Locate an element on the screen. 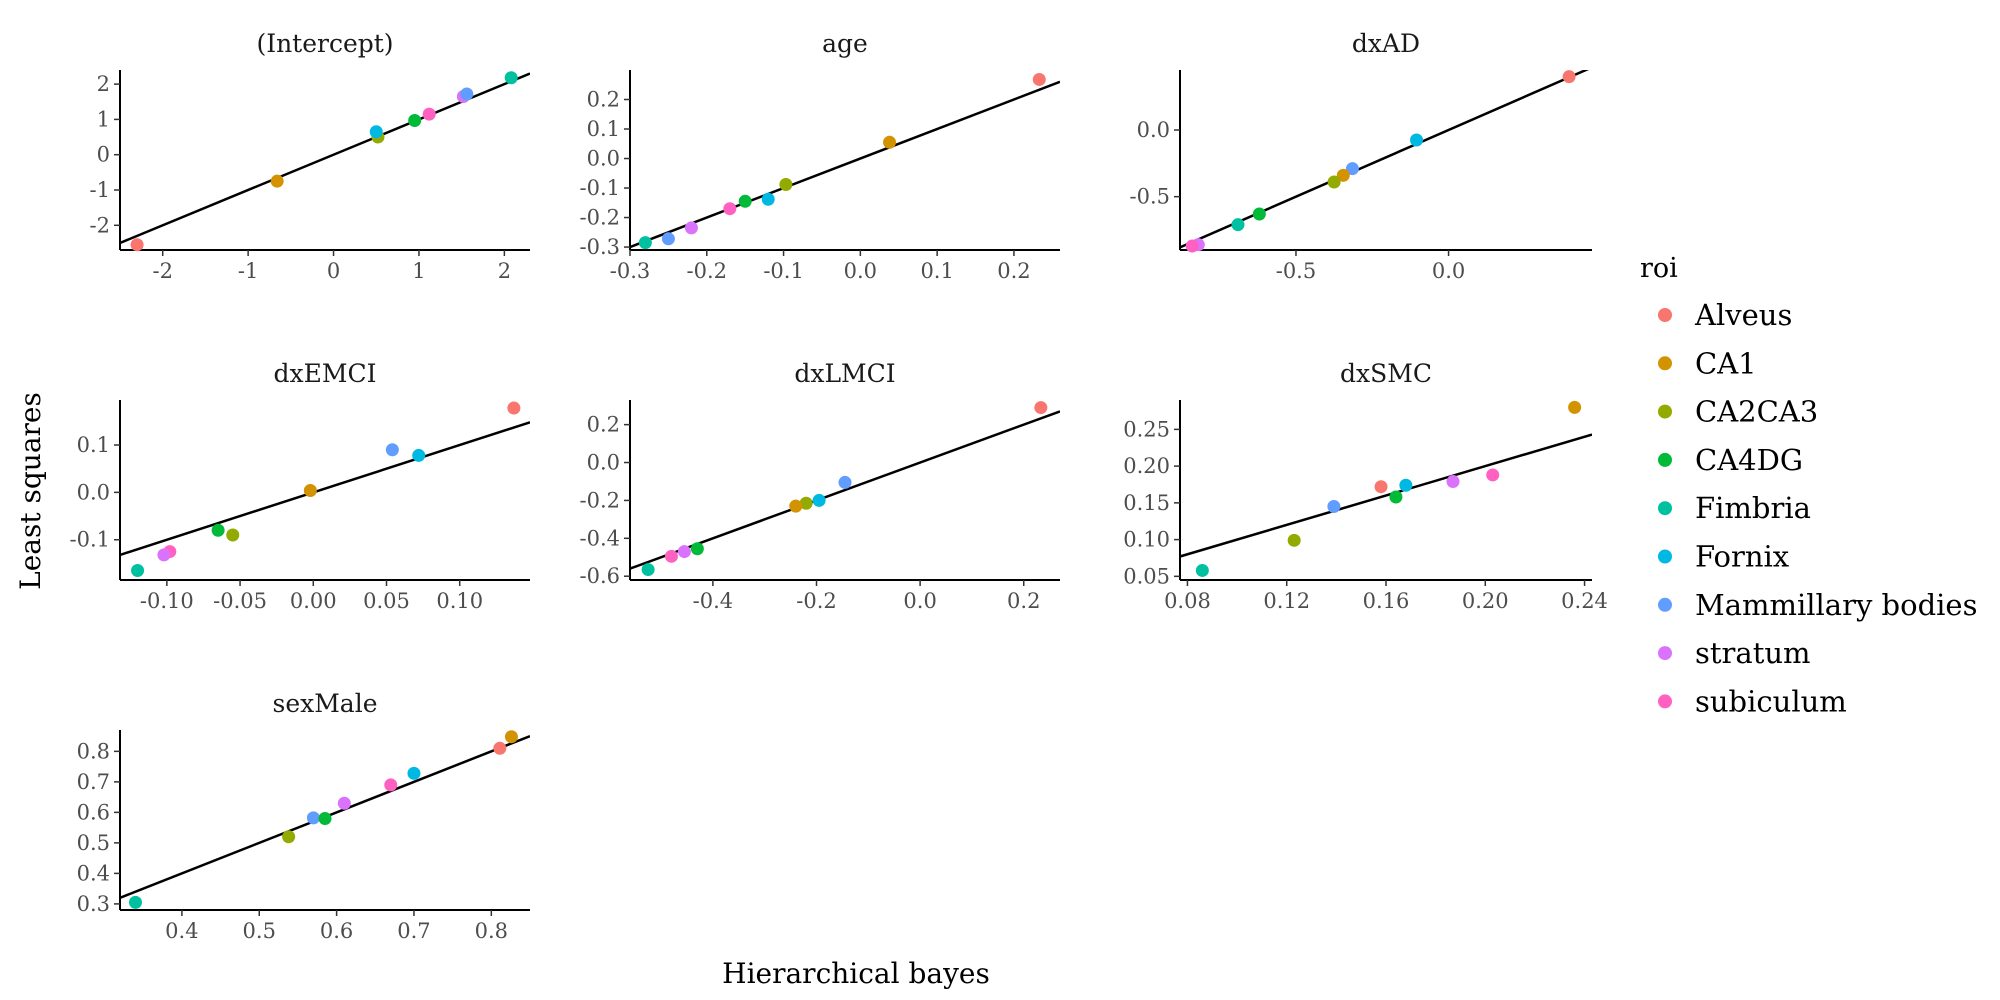 Image resolution: width=2000 pixels, height=1000 pixels. y-tick-label: 0.3 is located at coordinates (93, 904).